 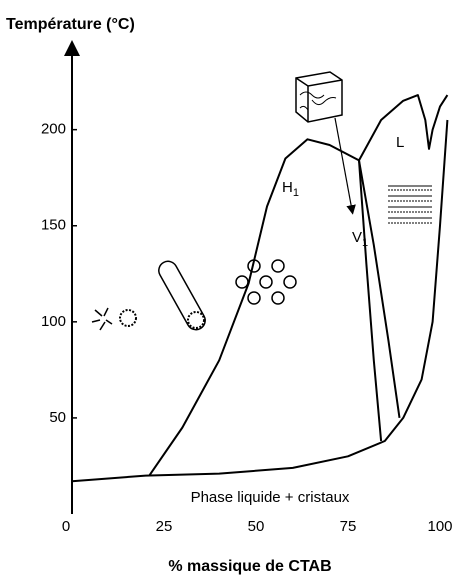 I want to click on region-label: H1, so click(x=290, y=189).